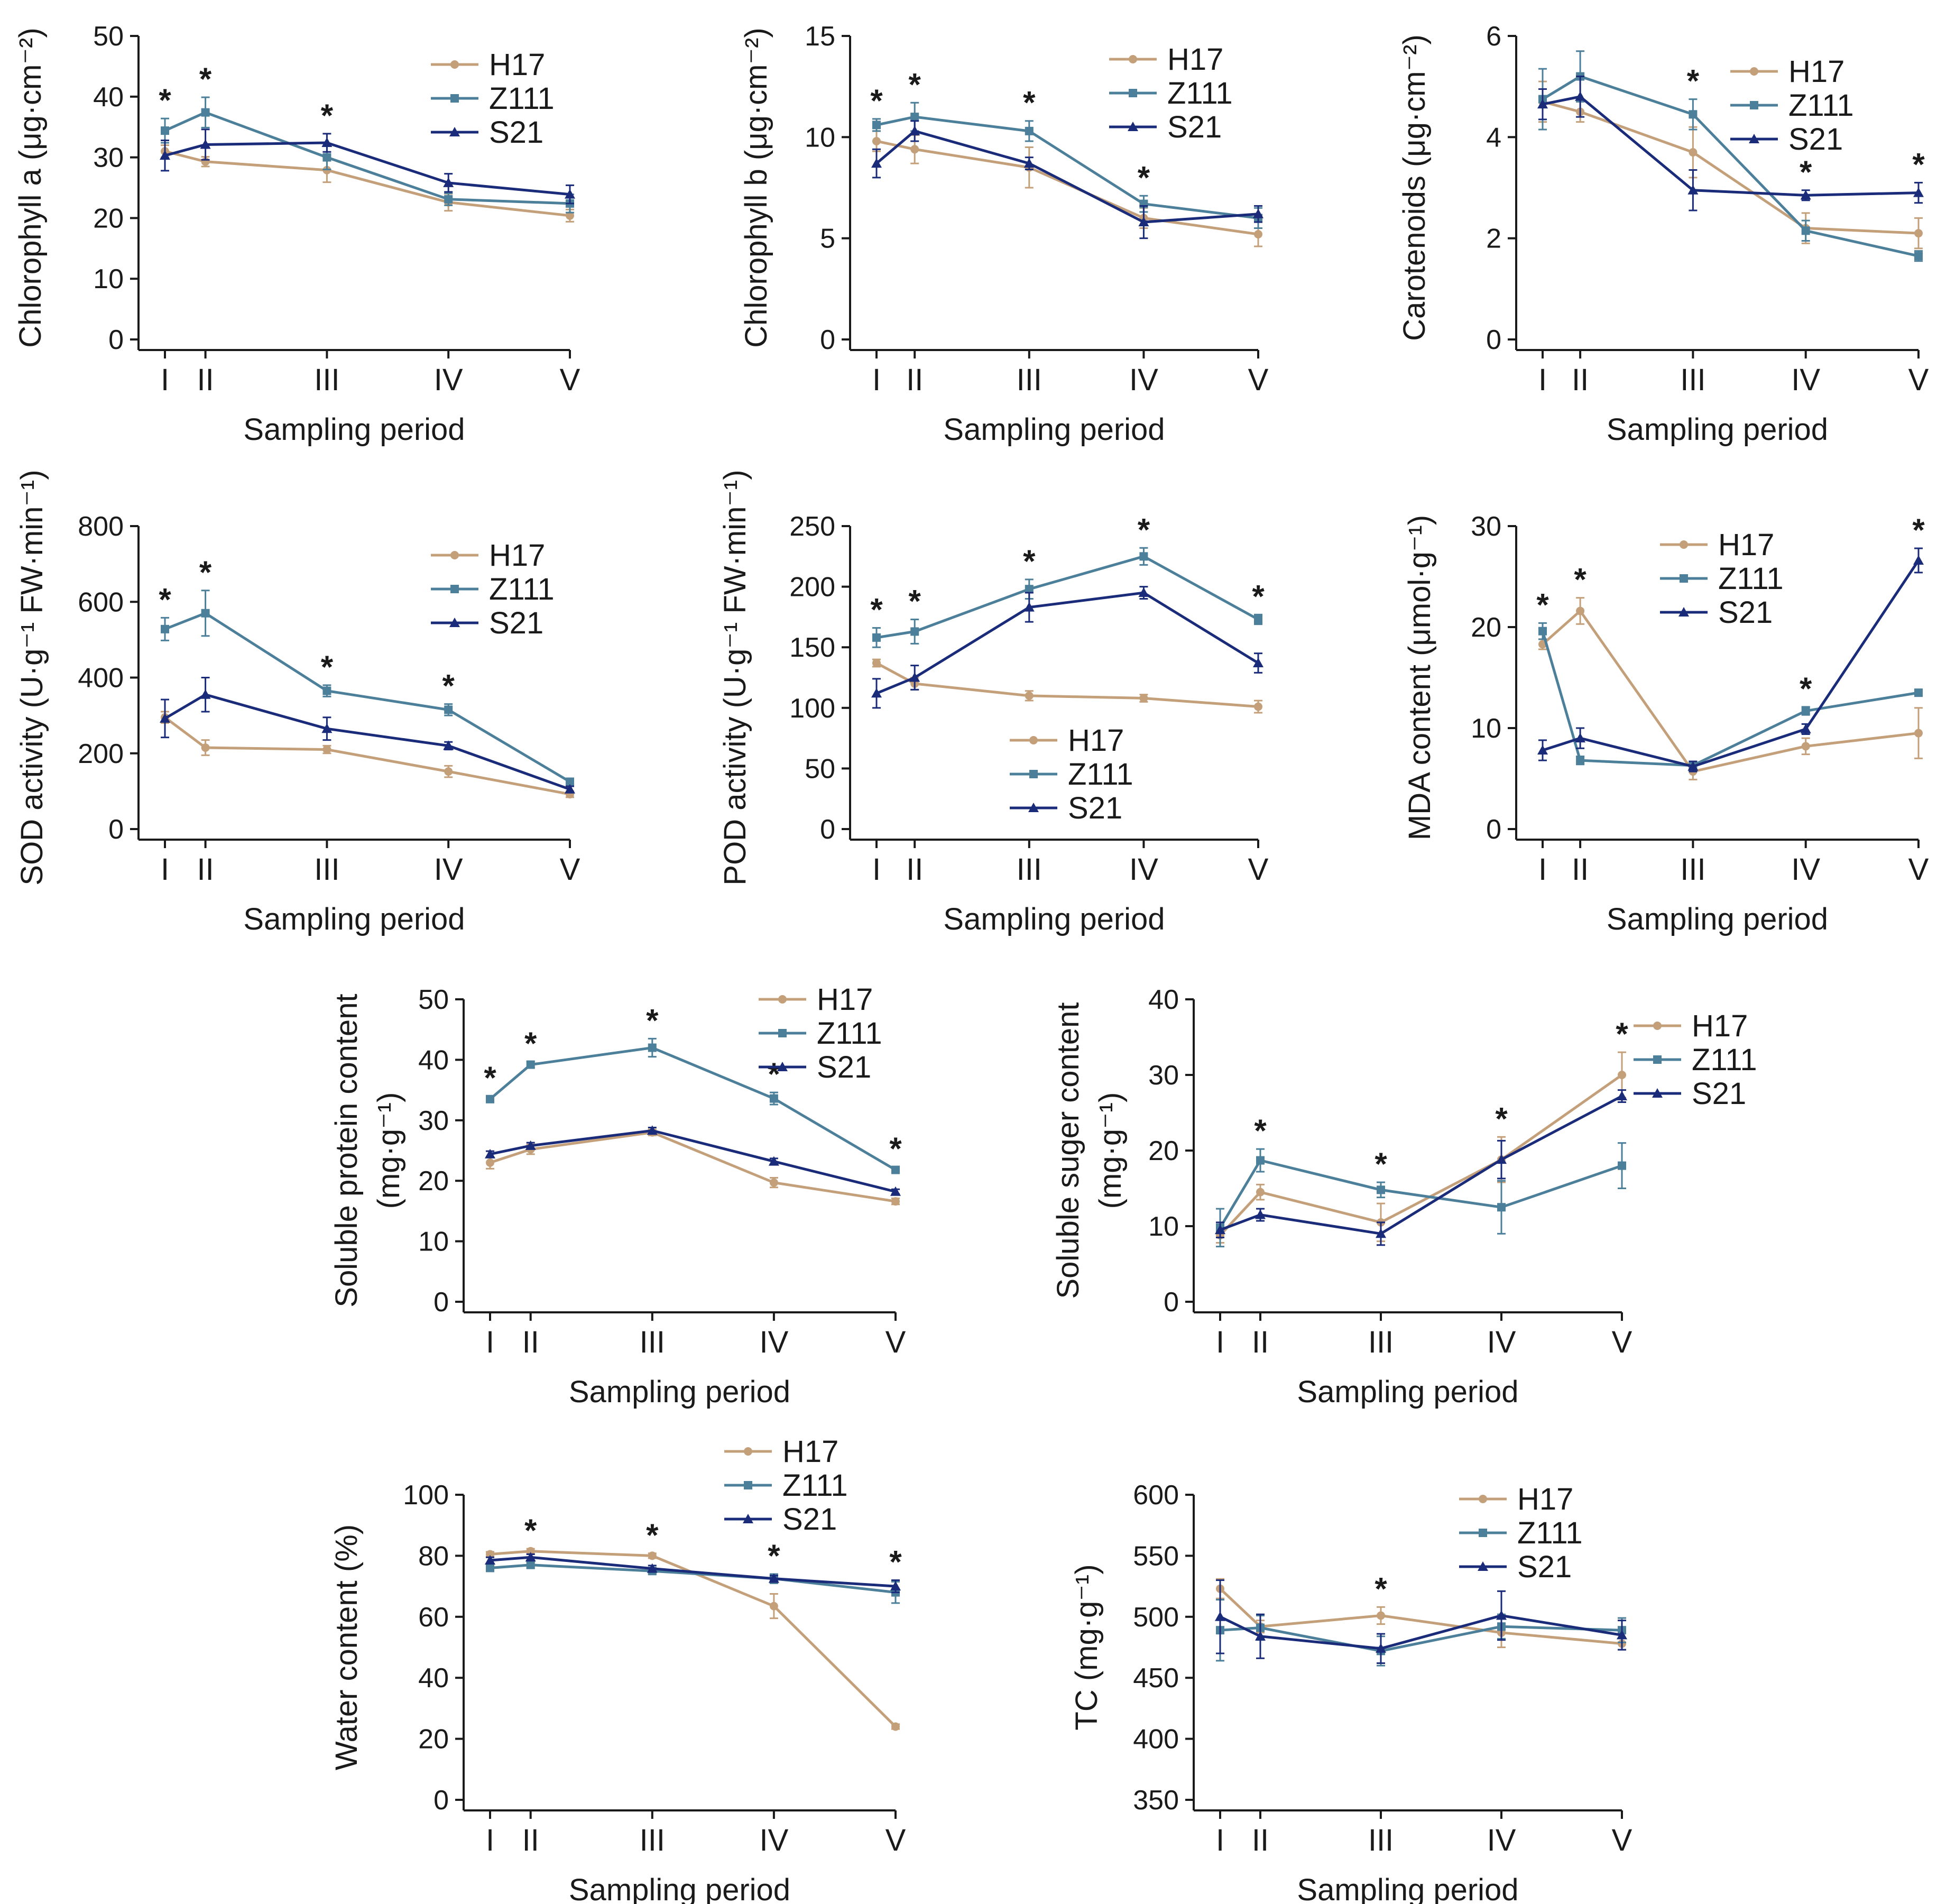 The image size is (1937, 1904). What do you see at coordinates (108, 97) in the screenshot?
I see `y-tick-label: 40` at bounding box center [108, 97].